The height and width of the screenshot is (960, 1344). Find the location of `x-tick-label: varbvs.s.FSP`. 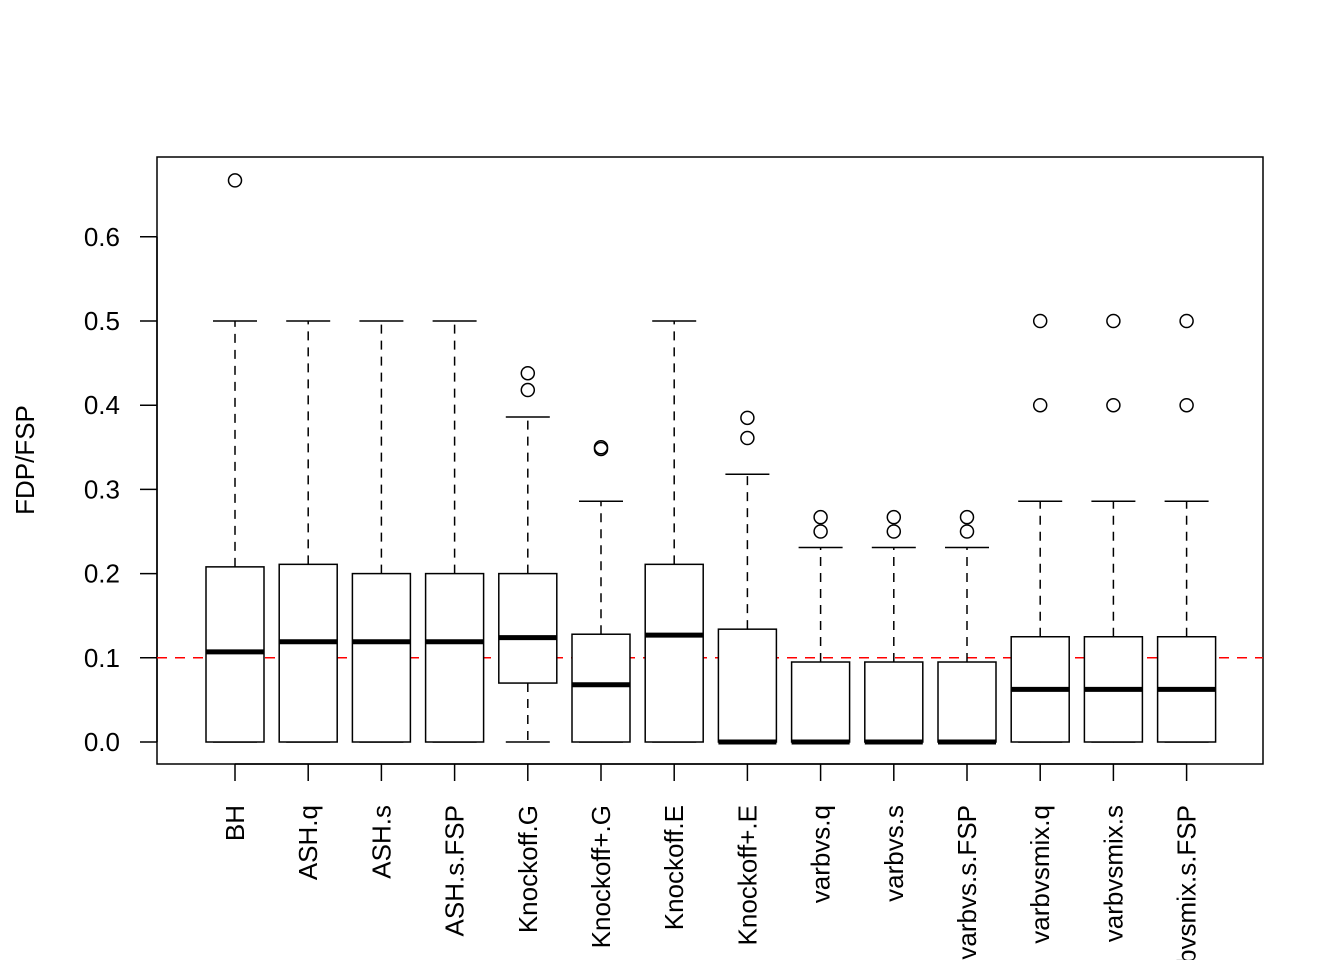

x-tick-label: varbvs.s.FSP is located at coordinates (967, 882).